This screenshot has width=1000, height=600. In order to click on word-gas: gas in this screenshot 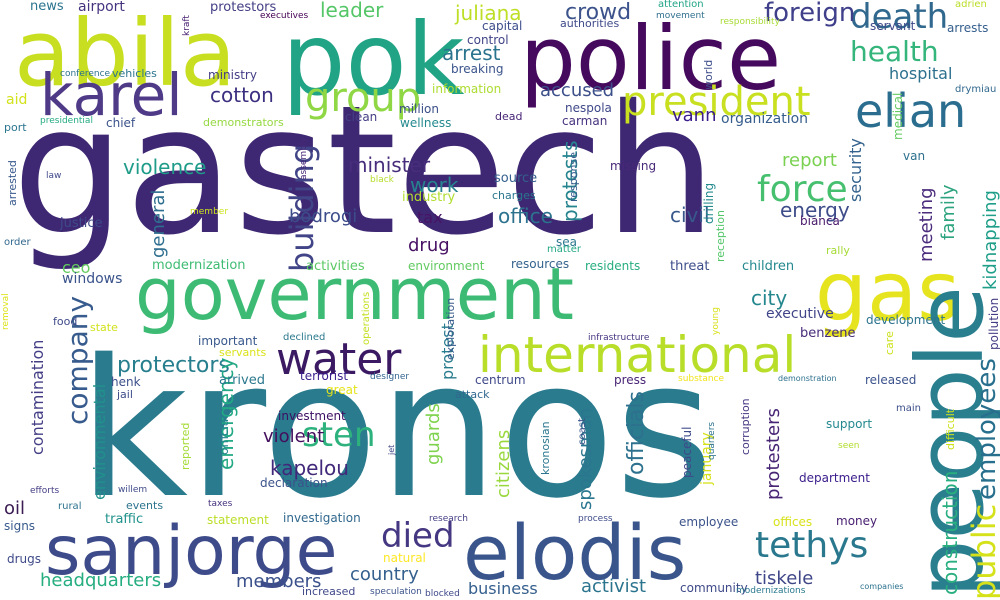, I will do `click(888, 292)`.